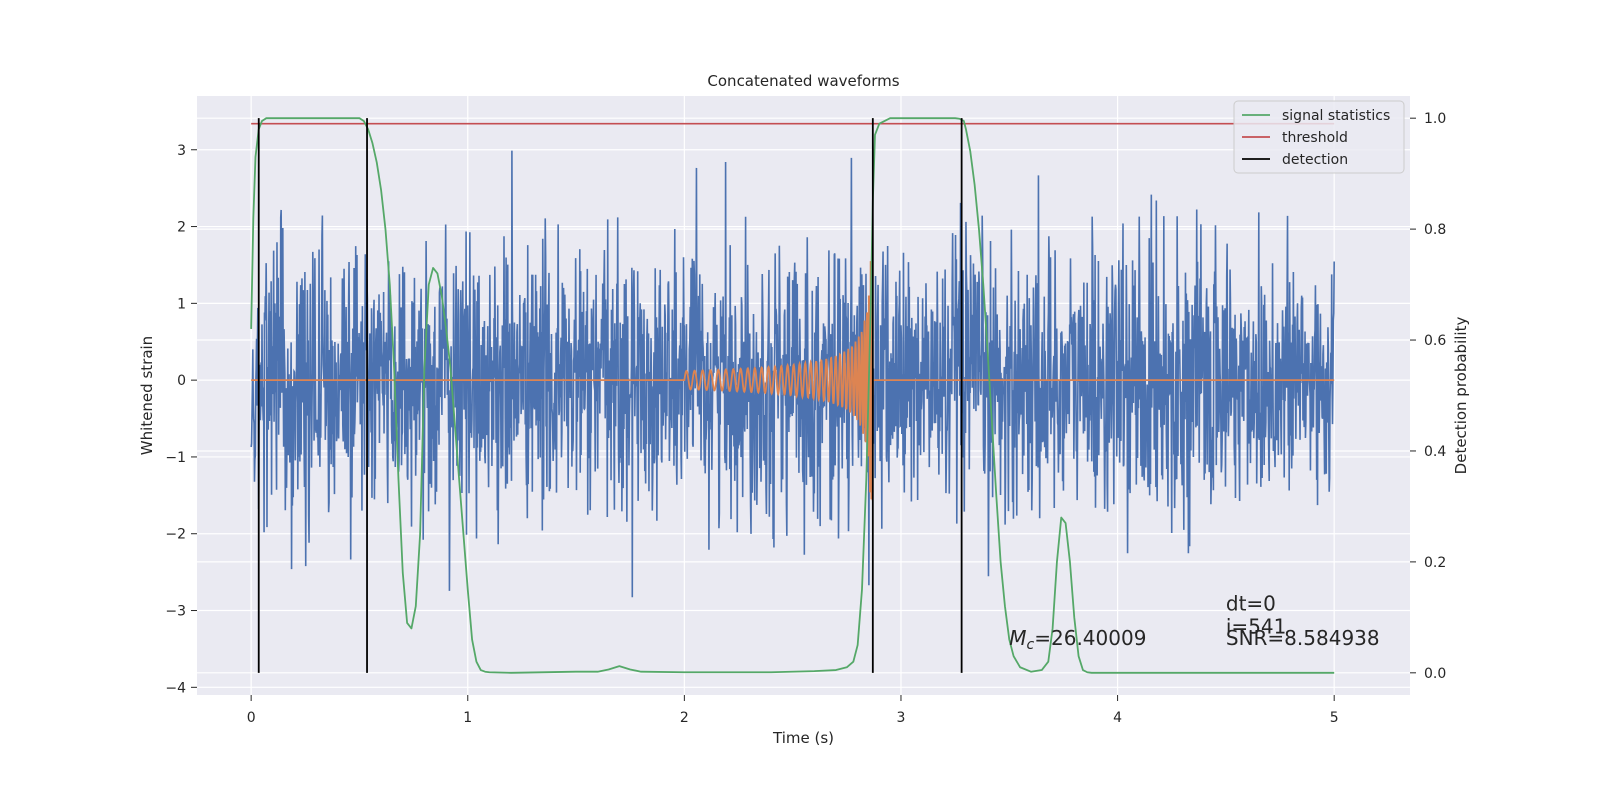  What do you see at coordinates (1117, 718) in the screenshot?
I see `x-tick-label: 4` at bounding box center [1117, 718].